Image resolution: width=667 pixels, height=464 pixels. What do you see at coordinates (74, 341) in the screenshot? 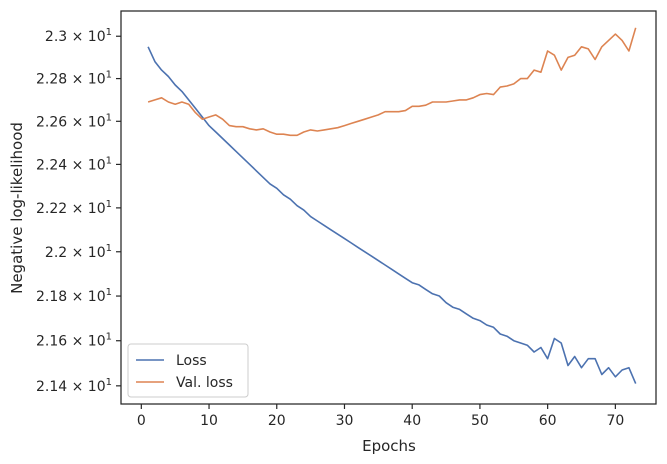
I see `y-tick-label: 2.16 × 10¹` at bounding box center [74, 341].